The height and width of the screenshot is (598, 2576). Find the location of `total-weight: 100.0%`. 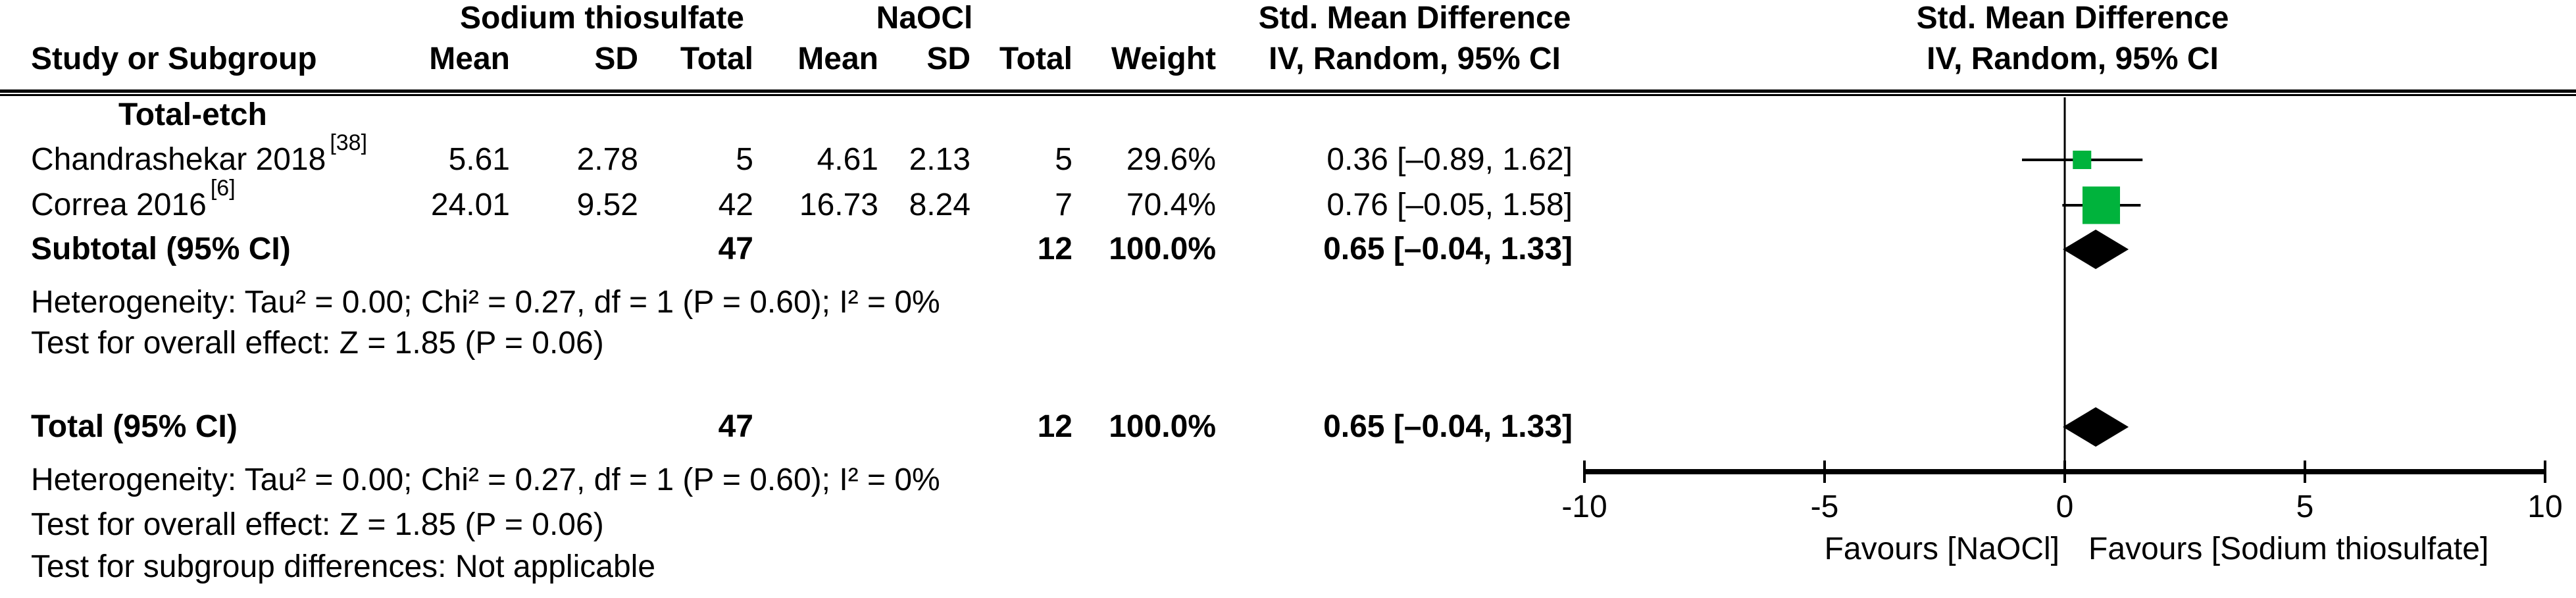

total-weight: 100.0% is located at coordinates (1162, 426).